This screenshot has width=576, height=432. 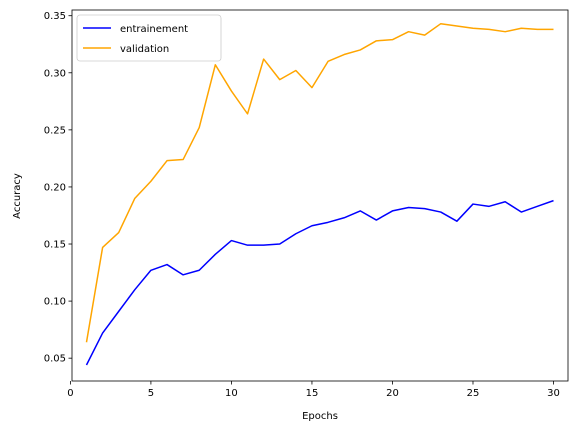 What do you see at coordinates (320, 416) in the screenshot?
I see `x-axis-label: Epochs` at bounding box center [320, 416].